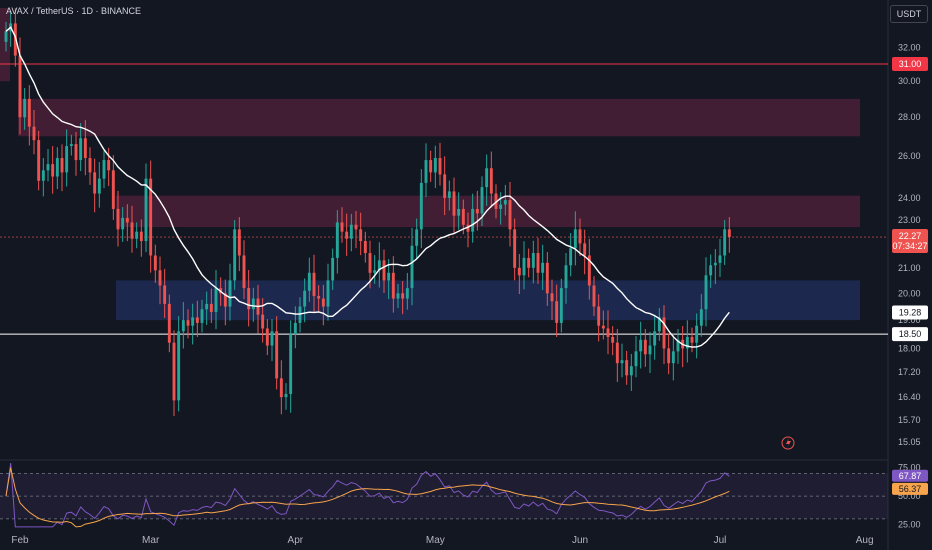 The height and width of the screenshot is (550, 932). I want to click on x-month-label: Apr, so click(296, 540).